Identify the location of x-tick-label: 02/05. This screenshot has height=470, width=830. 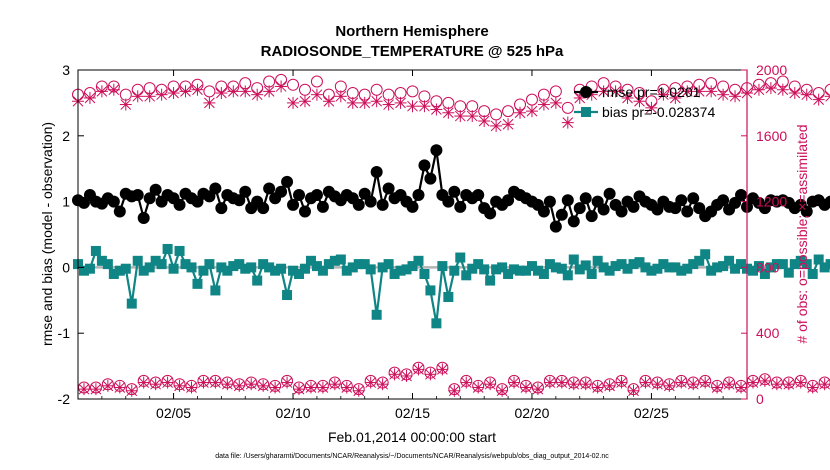
(173, 413).